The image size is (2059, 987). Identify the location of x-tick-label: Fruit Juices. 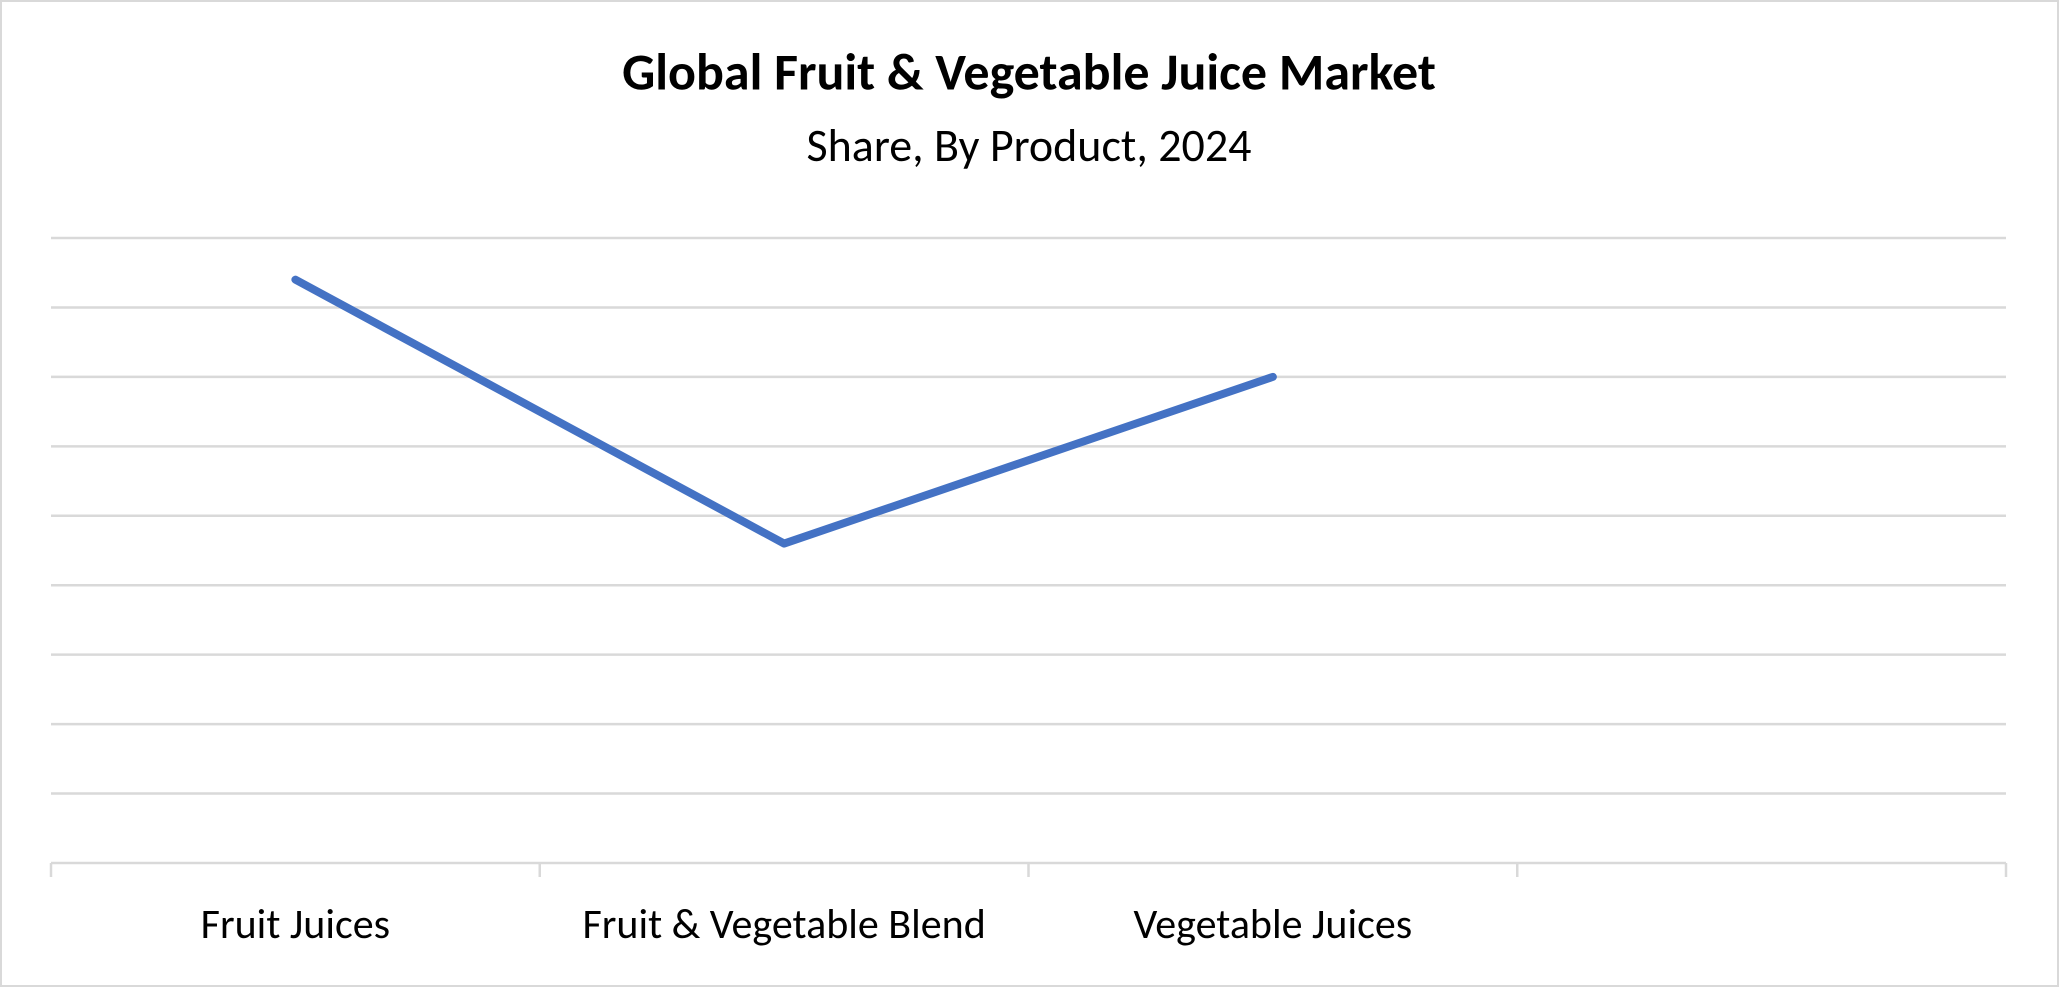
(295, 924).